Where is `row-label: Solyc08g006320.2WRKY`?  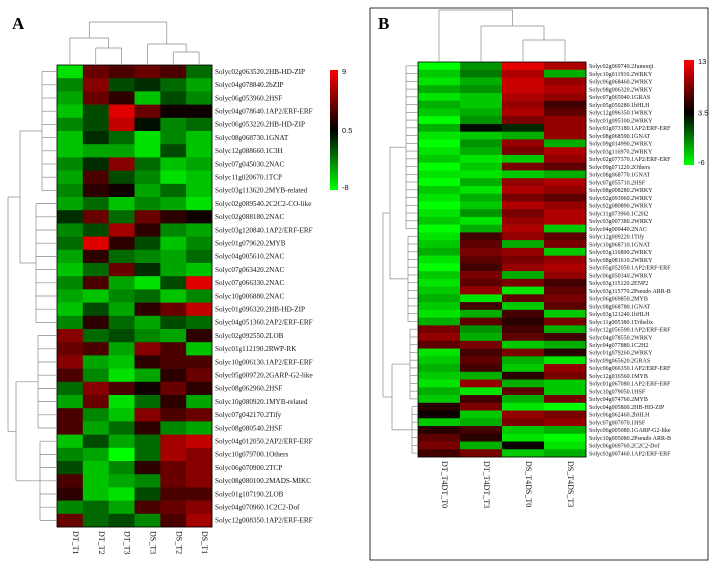
row-label: Solyc08g006320.2WRKY is located at coordinates (621, 90).